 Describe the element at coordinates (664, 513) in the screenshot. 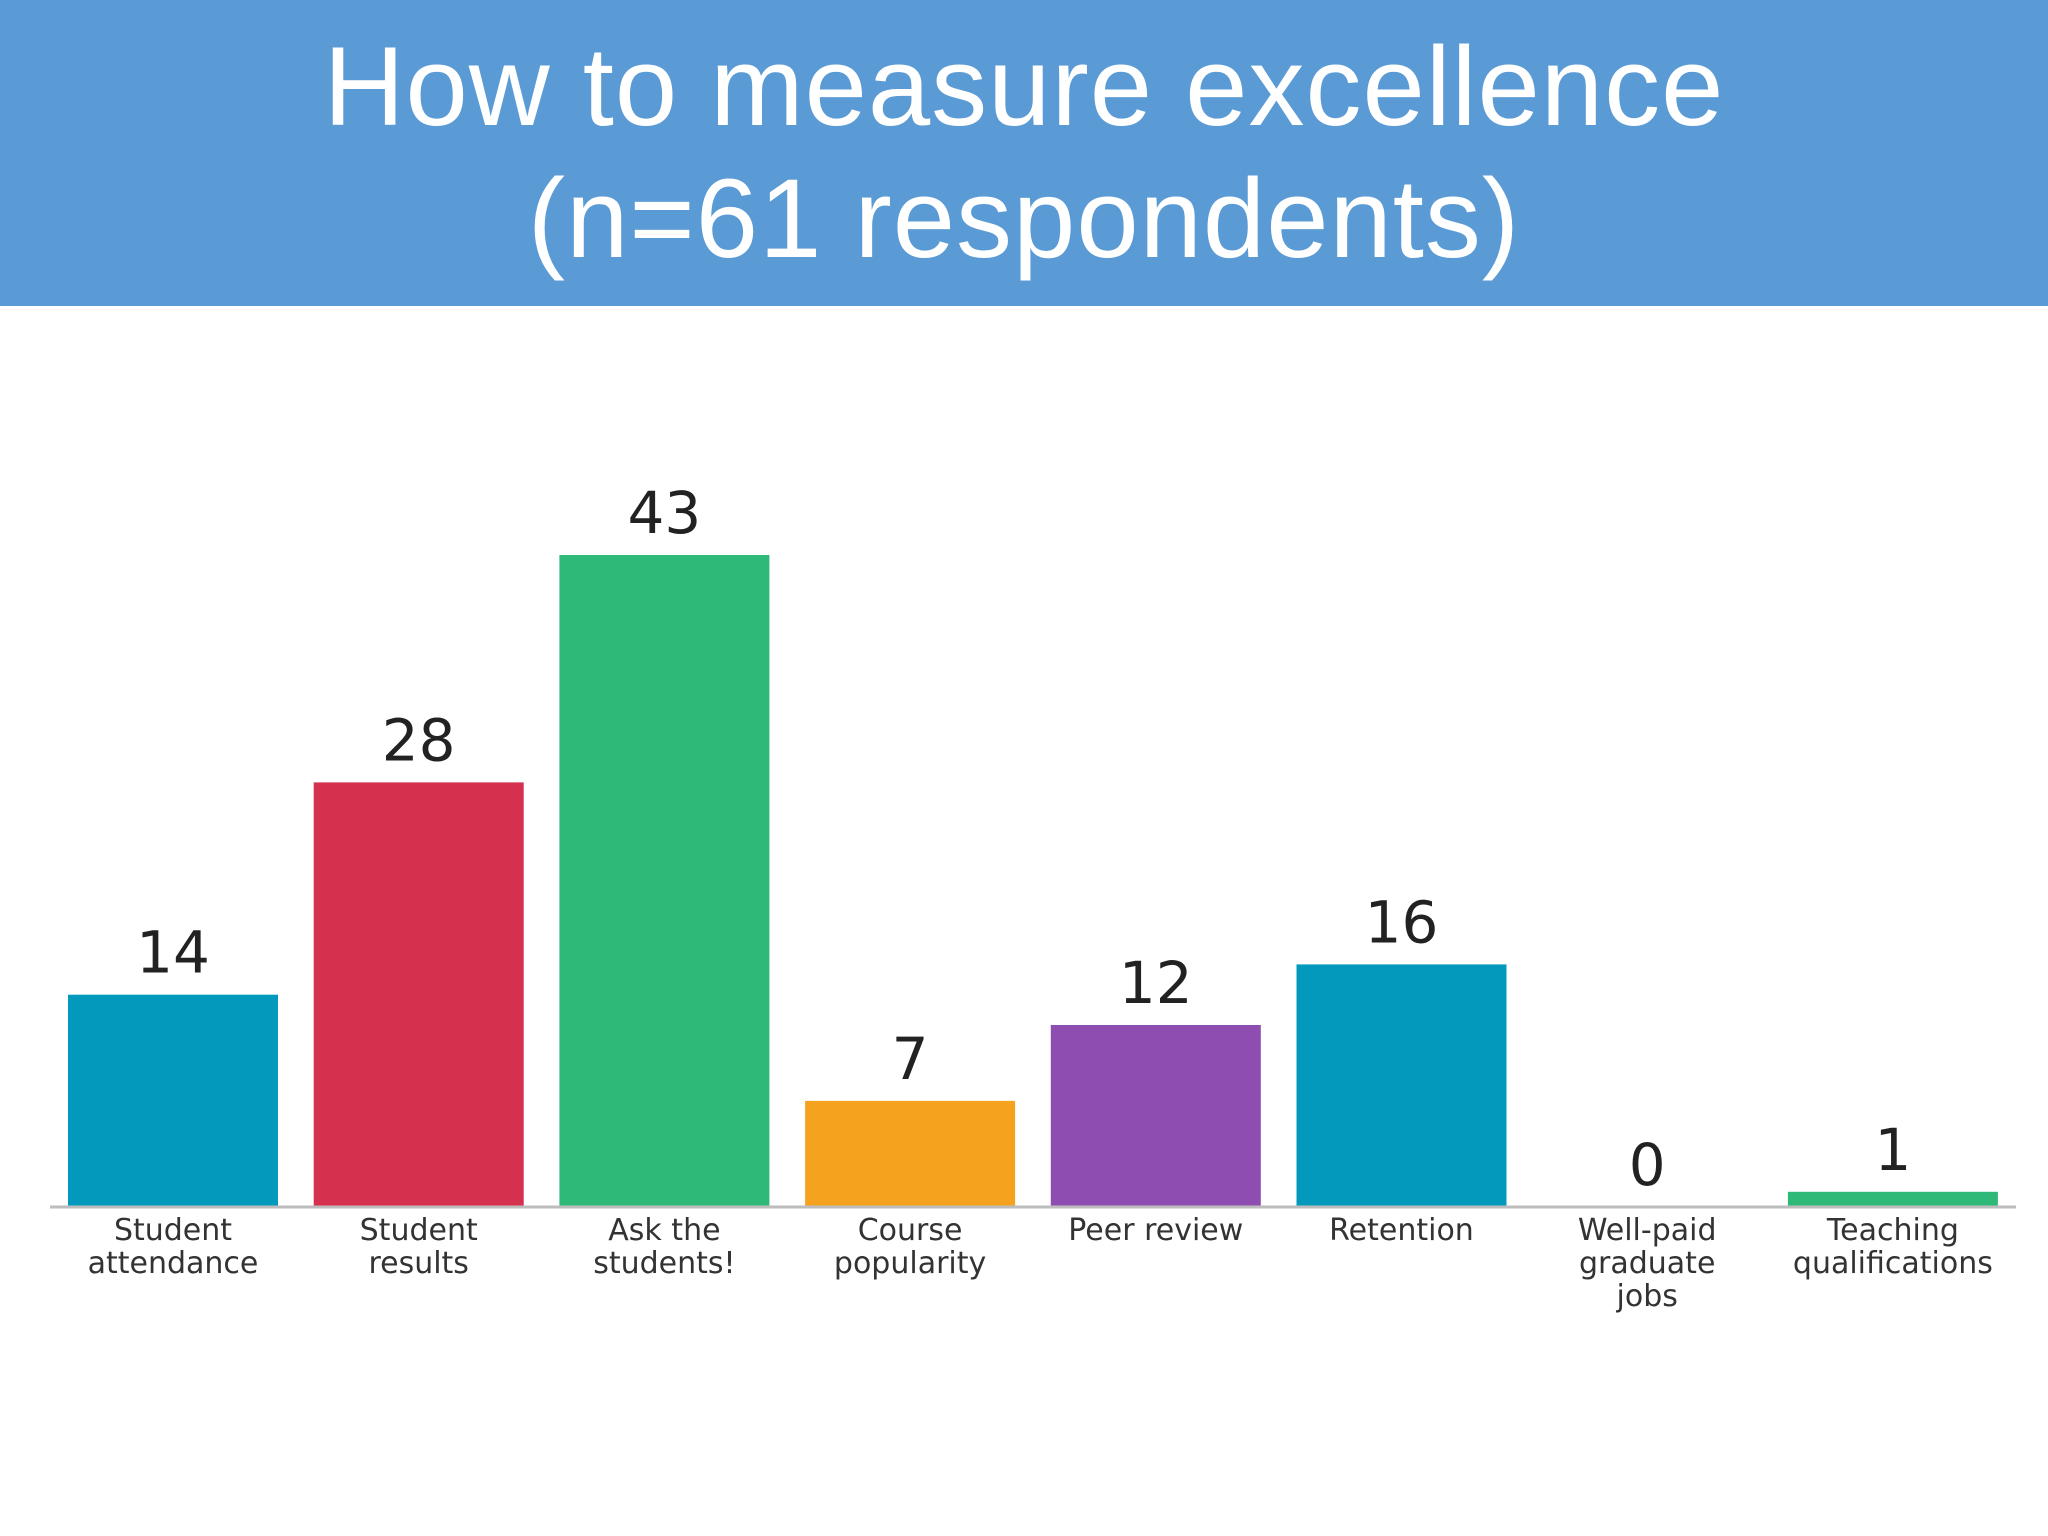

I see `value-label-2: 43` at that location.